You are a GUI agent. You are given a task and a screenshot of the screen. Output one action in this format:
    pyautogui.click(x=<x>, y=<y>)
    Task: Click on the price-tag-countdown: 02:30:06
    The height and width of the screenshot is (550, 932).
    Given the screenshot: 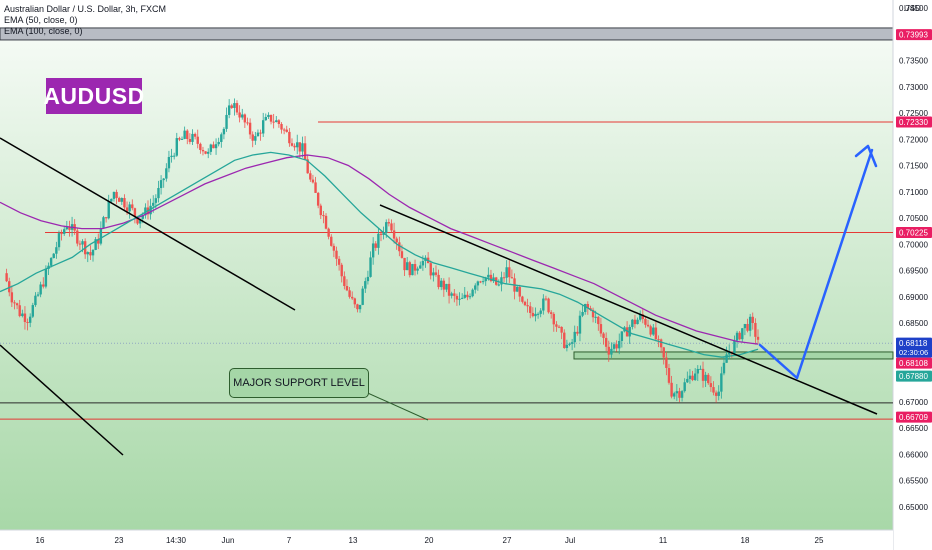 What is the action you would take?
    pyautogui.click(x=913, y=352)
    